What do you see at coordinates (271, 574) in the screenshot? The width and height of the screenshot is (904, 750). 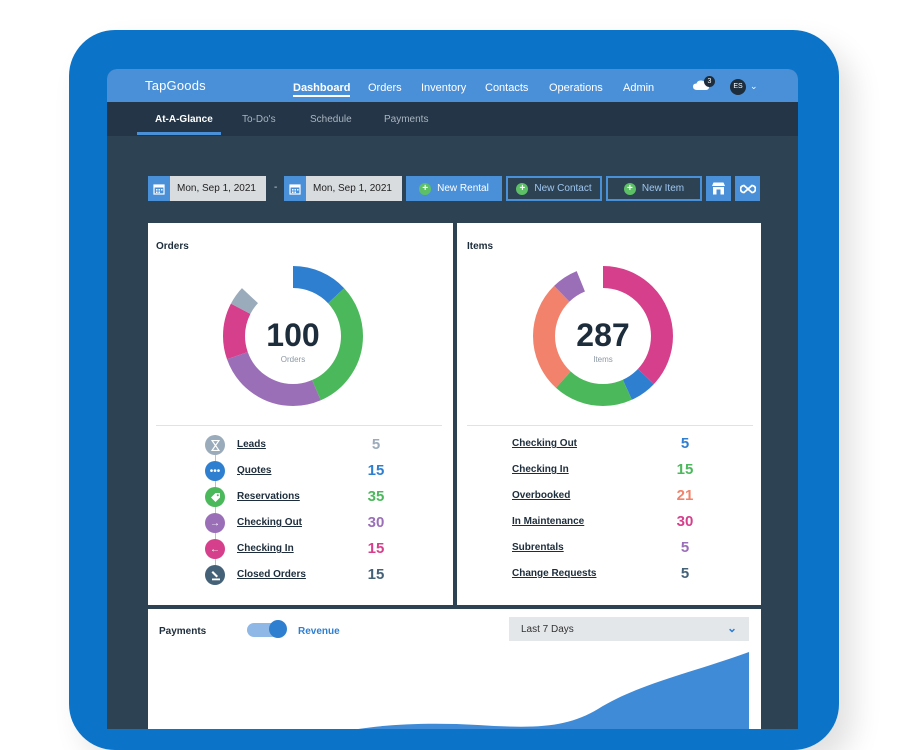 I see `orders-row-label: Closed Orders` at bounding box center [271, 574].